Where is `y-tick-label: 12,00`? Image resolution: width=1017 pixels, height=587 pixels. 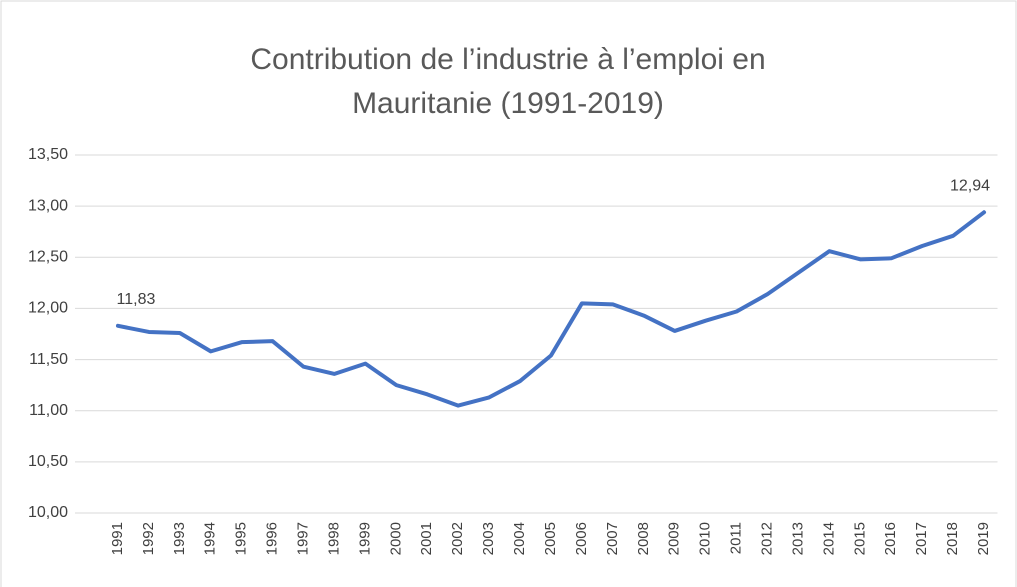 y-tick-label: 12,00 is located at coordinates (48, 308).